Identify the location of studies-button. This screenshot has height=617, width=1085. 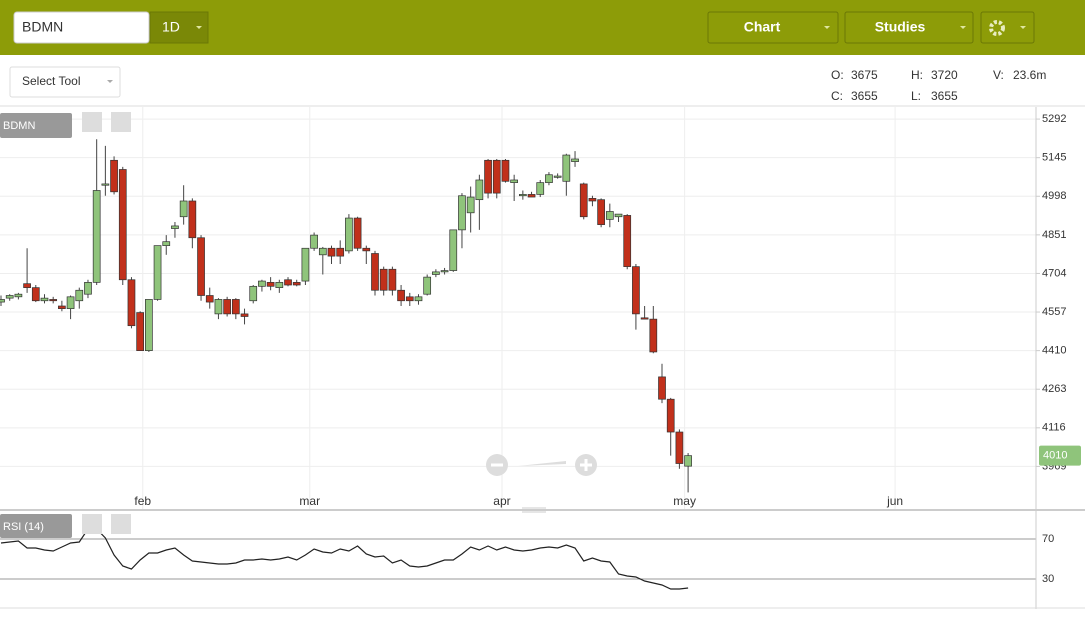
(909, 27).